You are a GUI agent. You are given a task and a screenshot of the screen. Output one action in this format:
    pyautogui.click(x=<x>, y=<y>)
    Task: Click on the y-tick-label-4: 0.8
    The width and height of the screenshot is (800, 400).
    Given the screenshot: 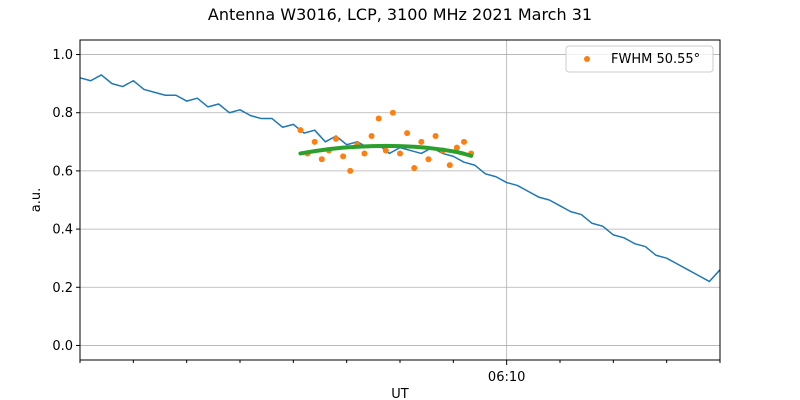 What is the action you would take?
    pyautogui.click(x=62, y=113)
    